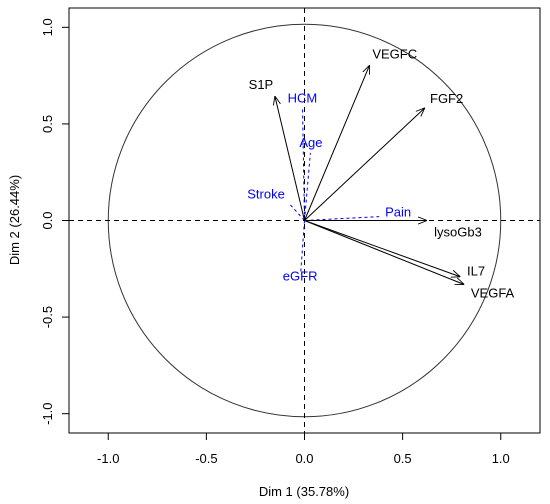 The image size is (550, 504). I want to click on active-label-il7: IL7, so click(476, 270).